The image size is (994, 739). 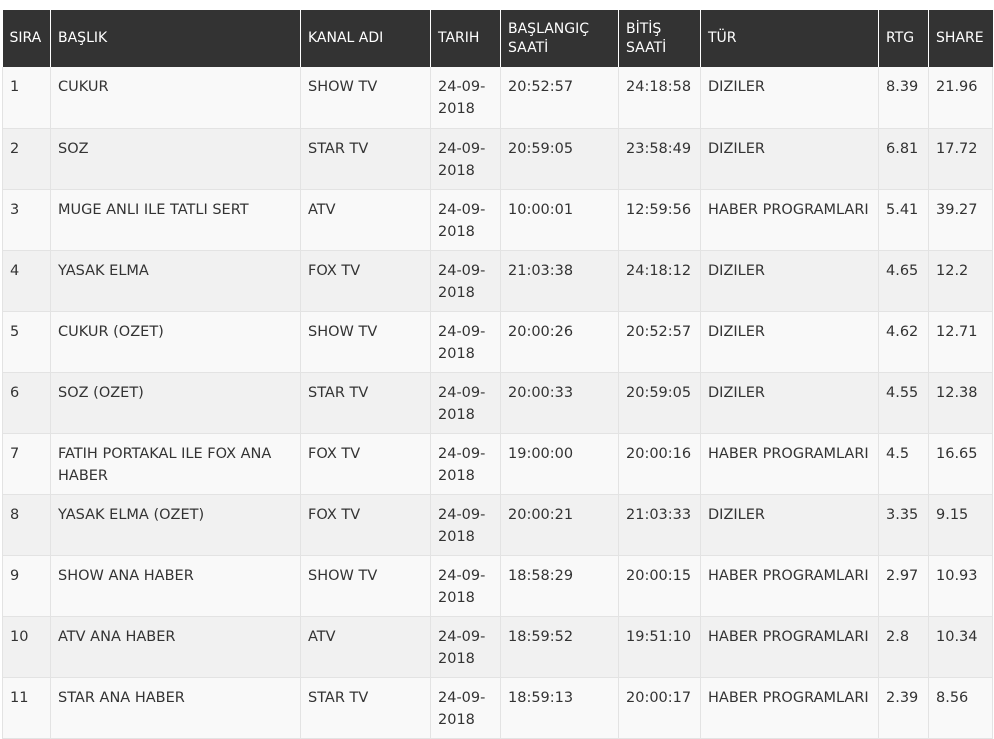 What do you see at coordinates (903, 525) in the screenshot?
I see `cell-rtg: 3.35` at bounding box center [903, 525].